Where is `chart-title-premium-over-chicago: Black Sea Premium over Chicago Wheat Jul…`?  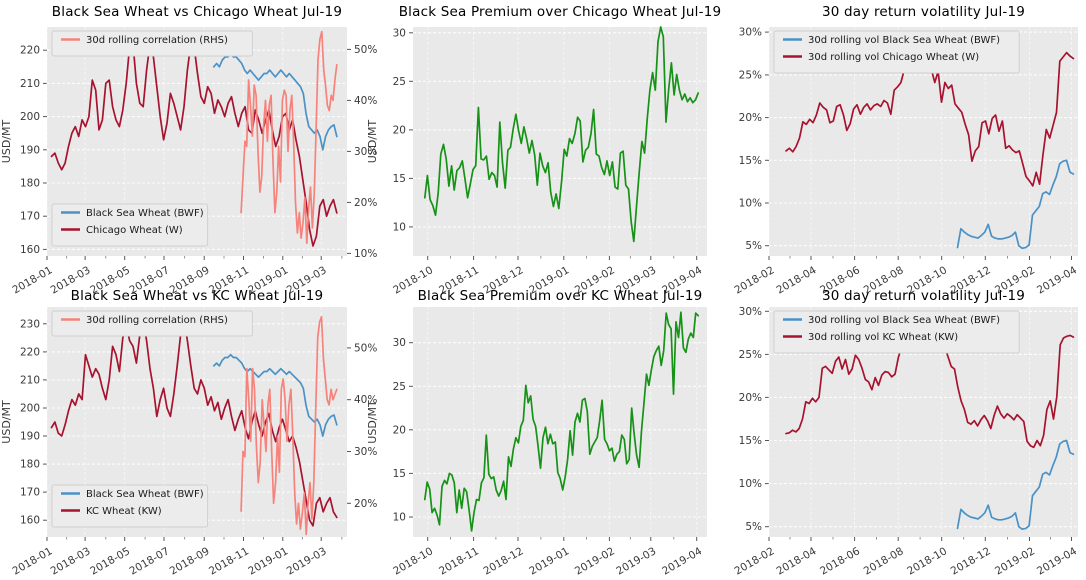
chart-title-premium-over-chicago: Black Sea Premium over Chicago Wheat Jul… is located at coordinates (560, 12).